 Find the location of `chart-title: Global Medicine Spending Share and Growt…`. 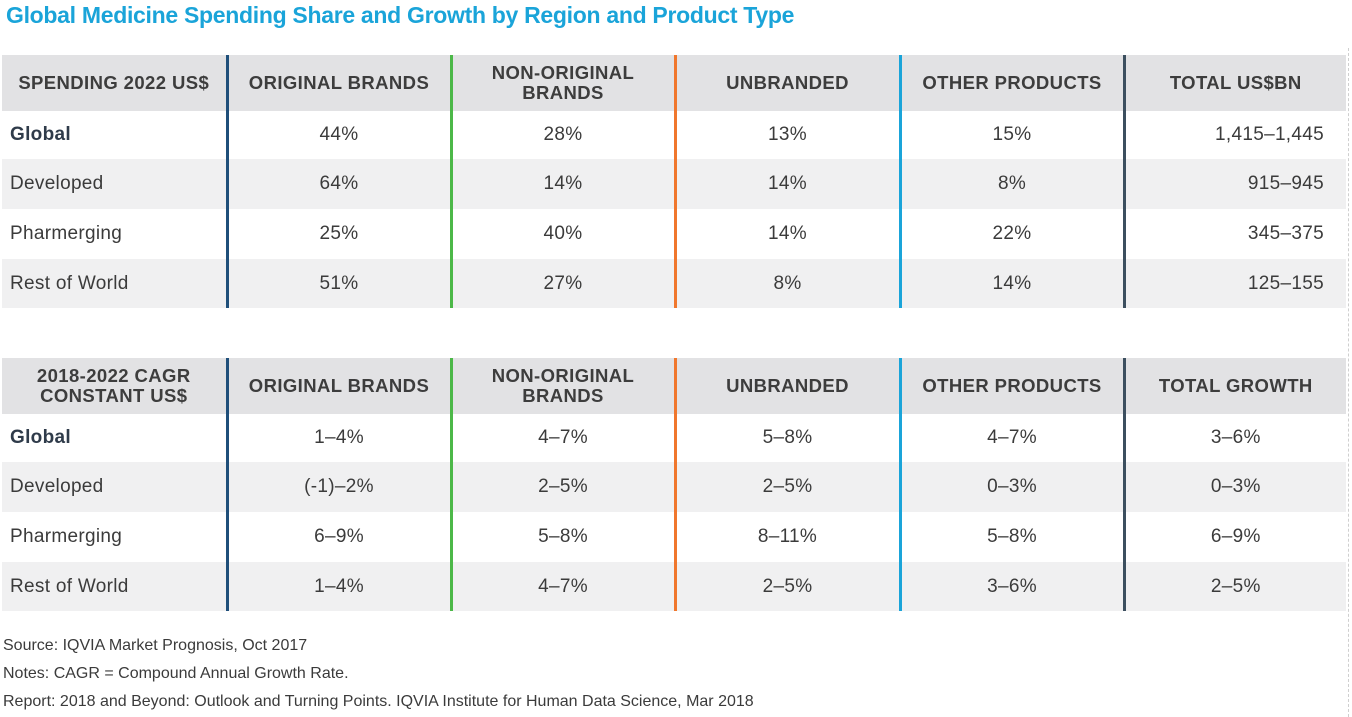

chart-title: Global Medicine Spending Share and Growt… is located at coordinates (400, 15).